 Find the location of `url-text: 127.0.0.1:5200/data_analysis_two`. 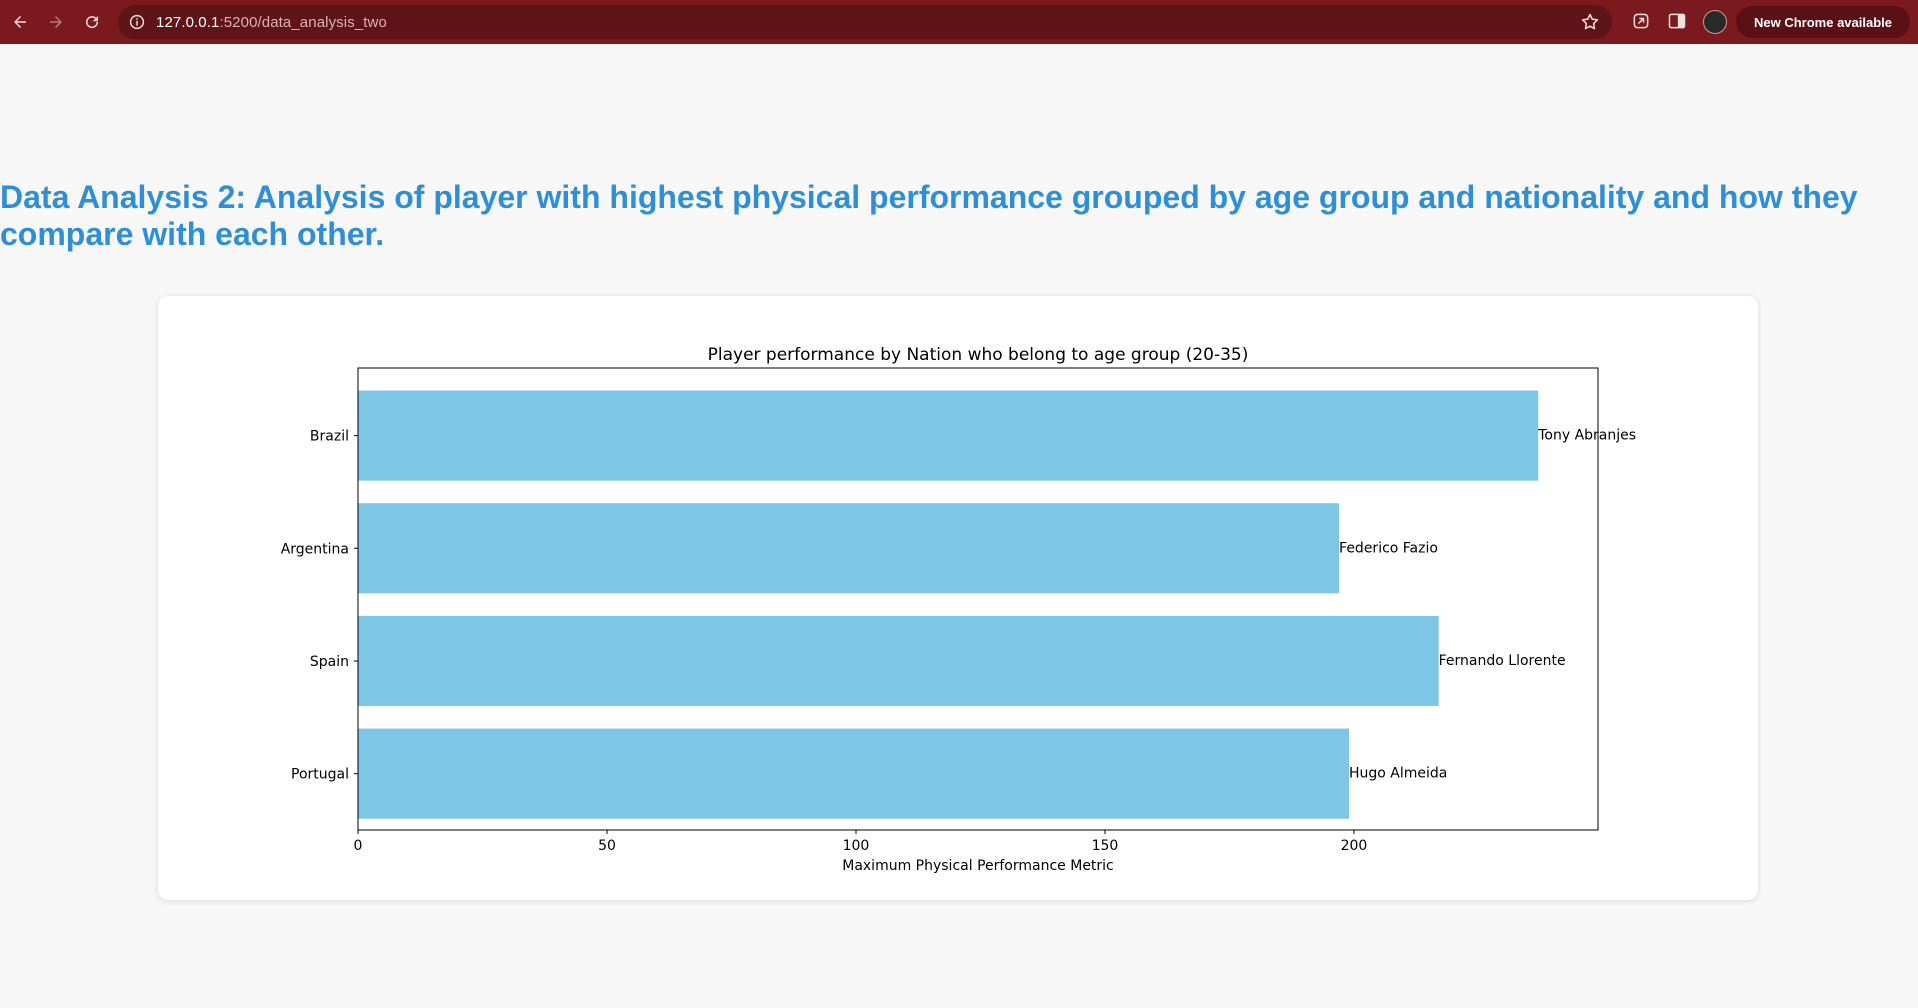

url-text: 127.0.0.1:5200/data_analysis_two is located at coordinates (271, 22).